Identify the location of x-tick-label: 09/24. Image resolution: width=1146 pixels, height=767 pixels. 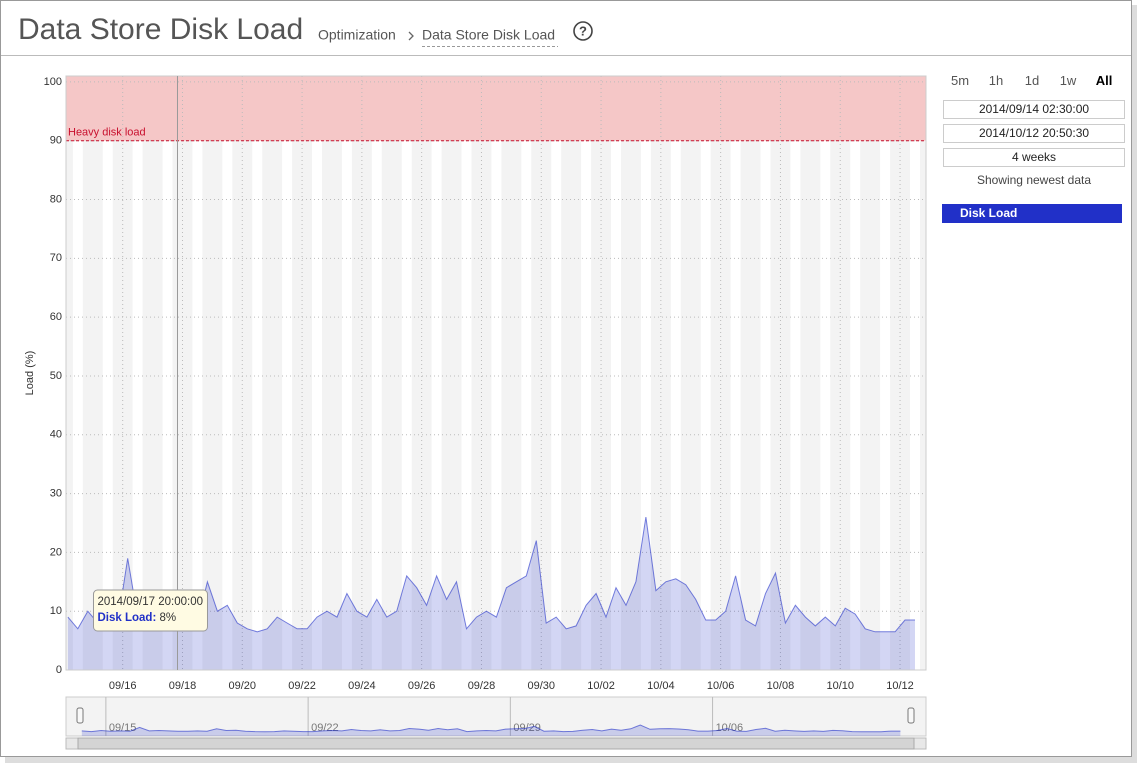
(362, 686).